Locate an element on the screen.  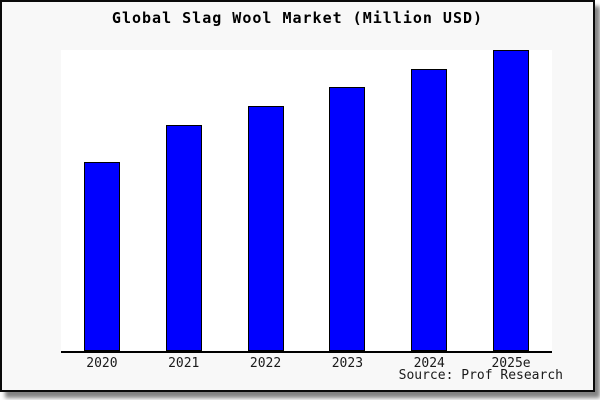
x-label-2025e: 2025e is located at coordinates (511, 363).